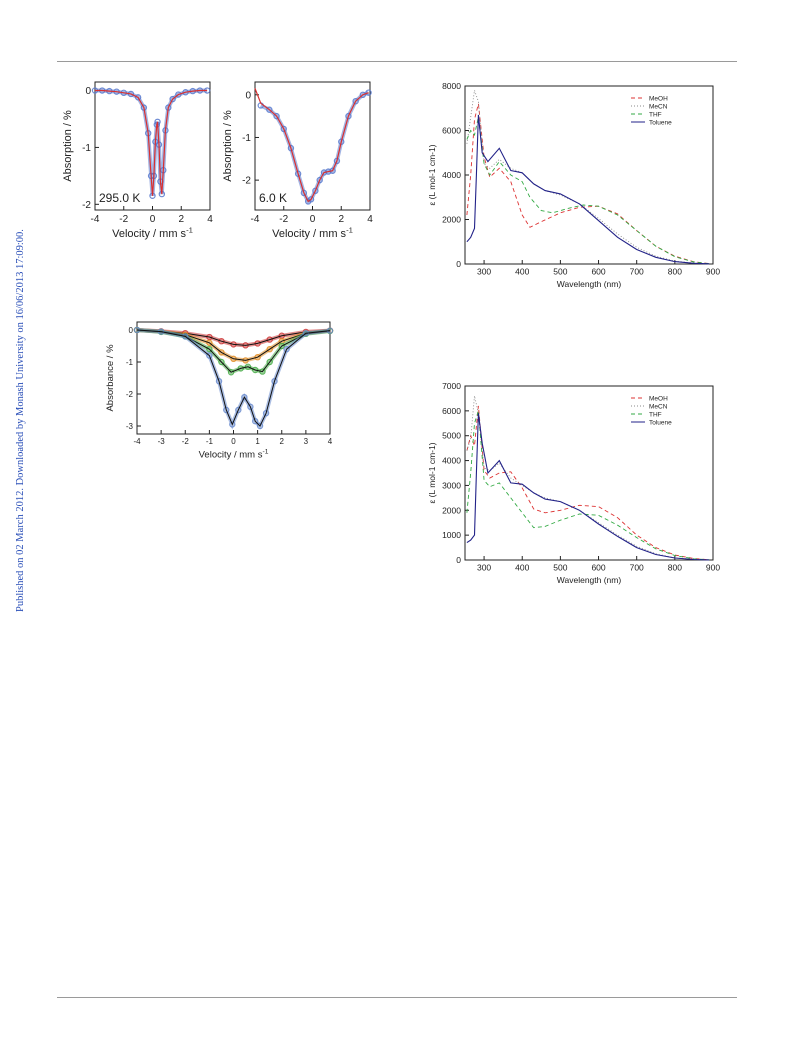 This screenshot has width=793, height=1039. What do you see at coordinates (397, 61) in the screenshot?
I see `top-rule` at bounding box center [397, 61].